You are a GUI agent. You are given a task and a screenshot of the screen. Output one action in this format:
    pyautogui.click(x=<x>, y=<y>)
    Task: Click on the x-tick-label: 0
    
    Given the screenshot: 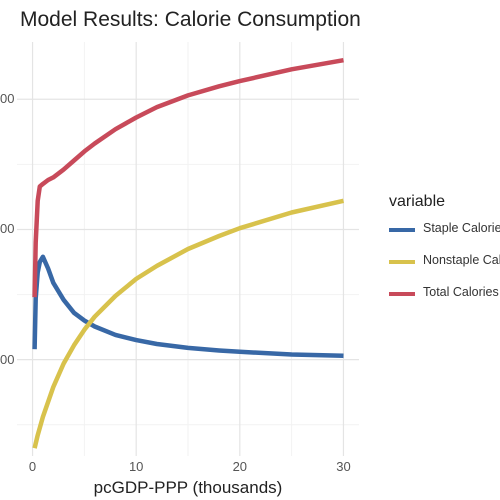 What is the action you would take?
    pyautogui.click(x=32, y=466)
    